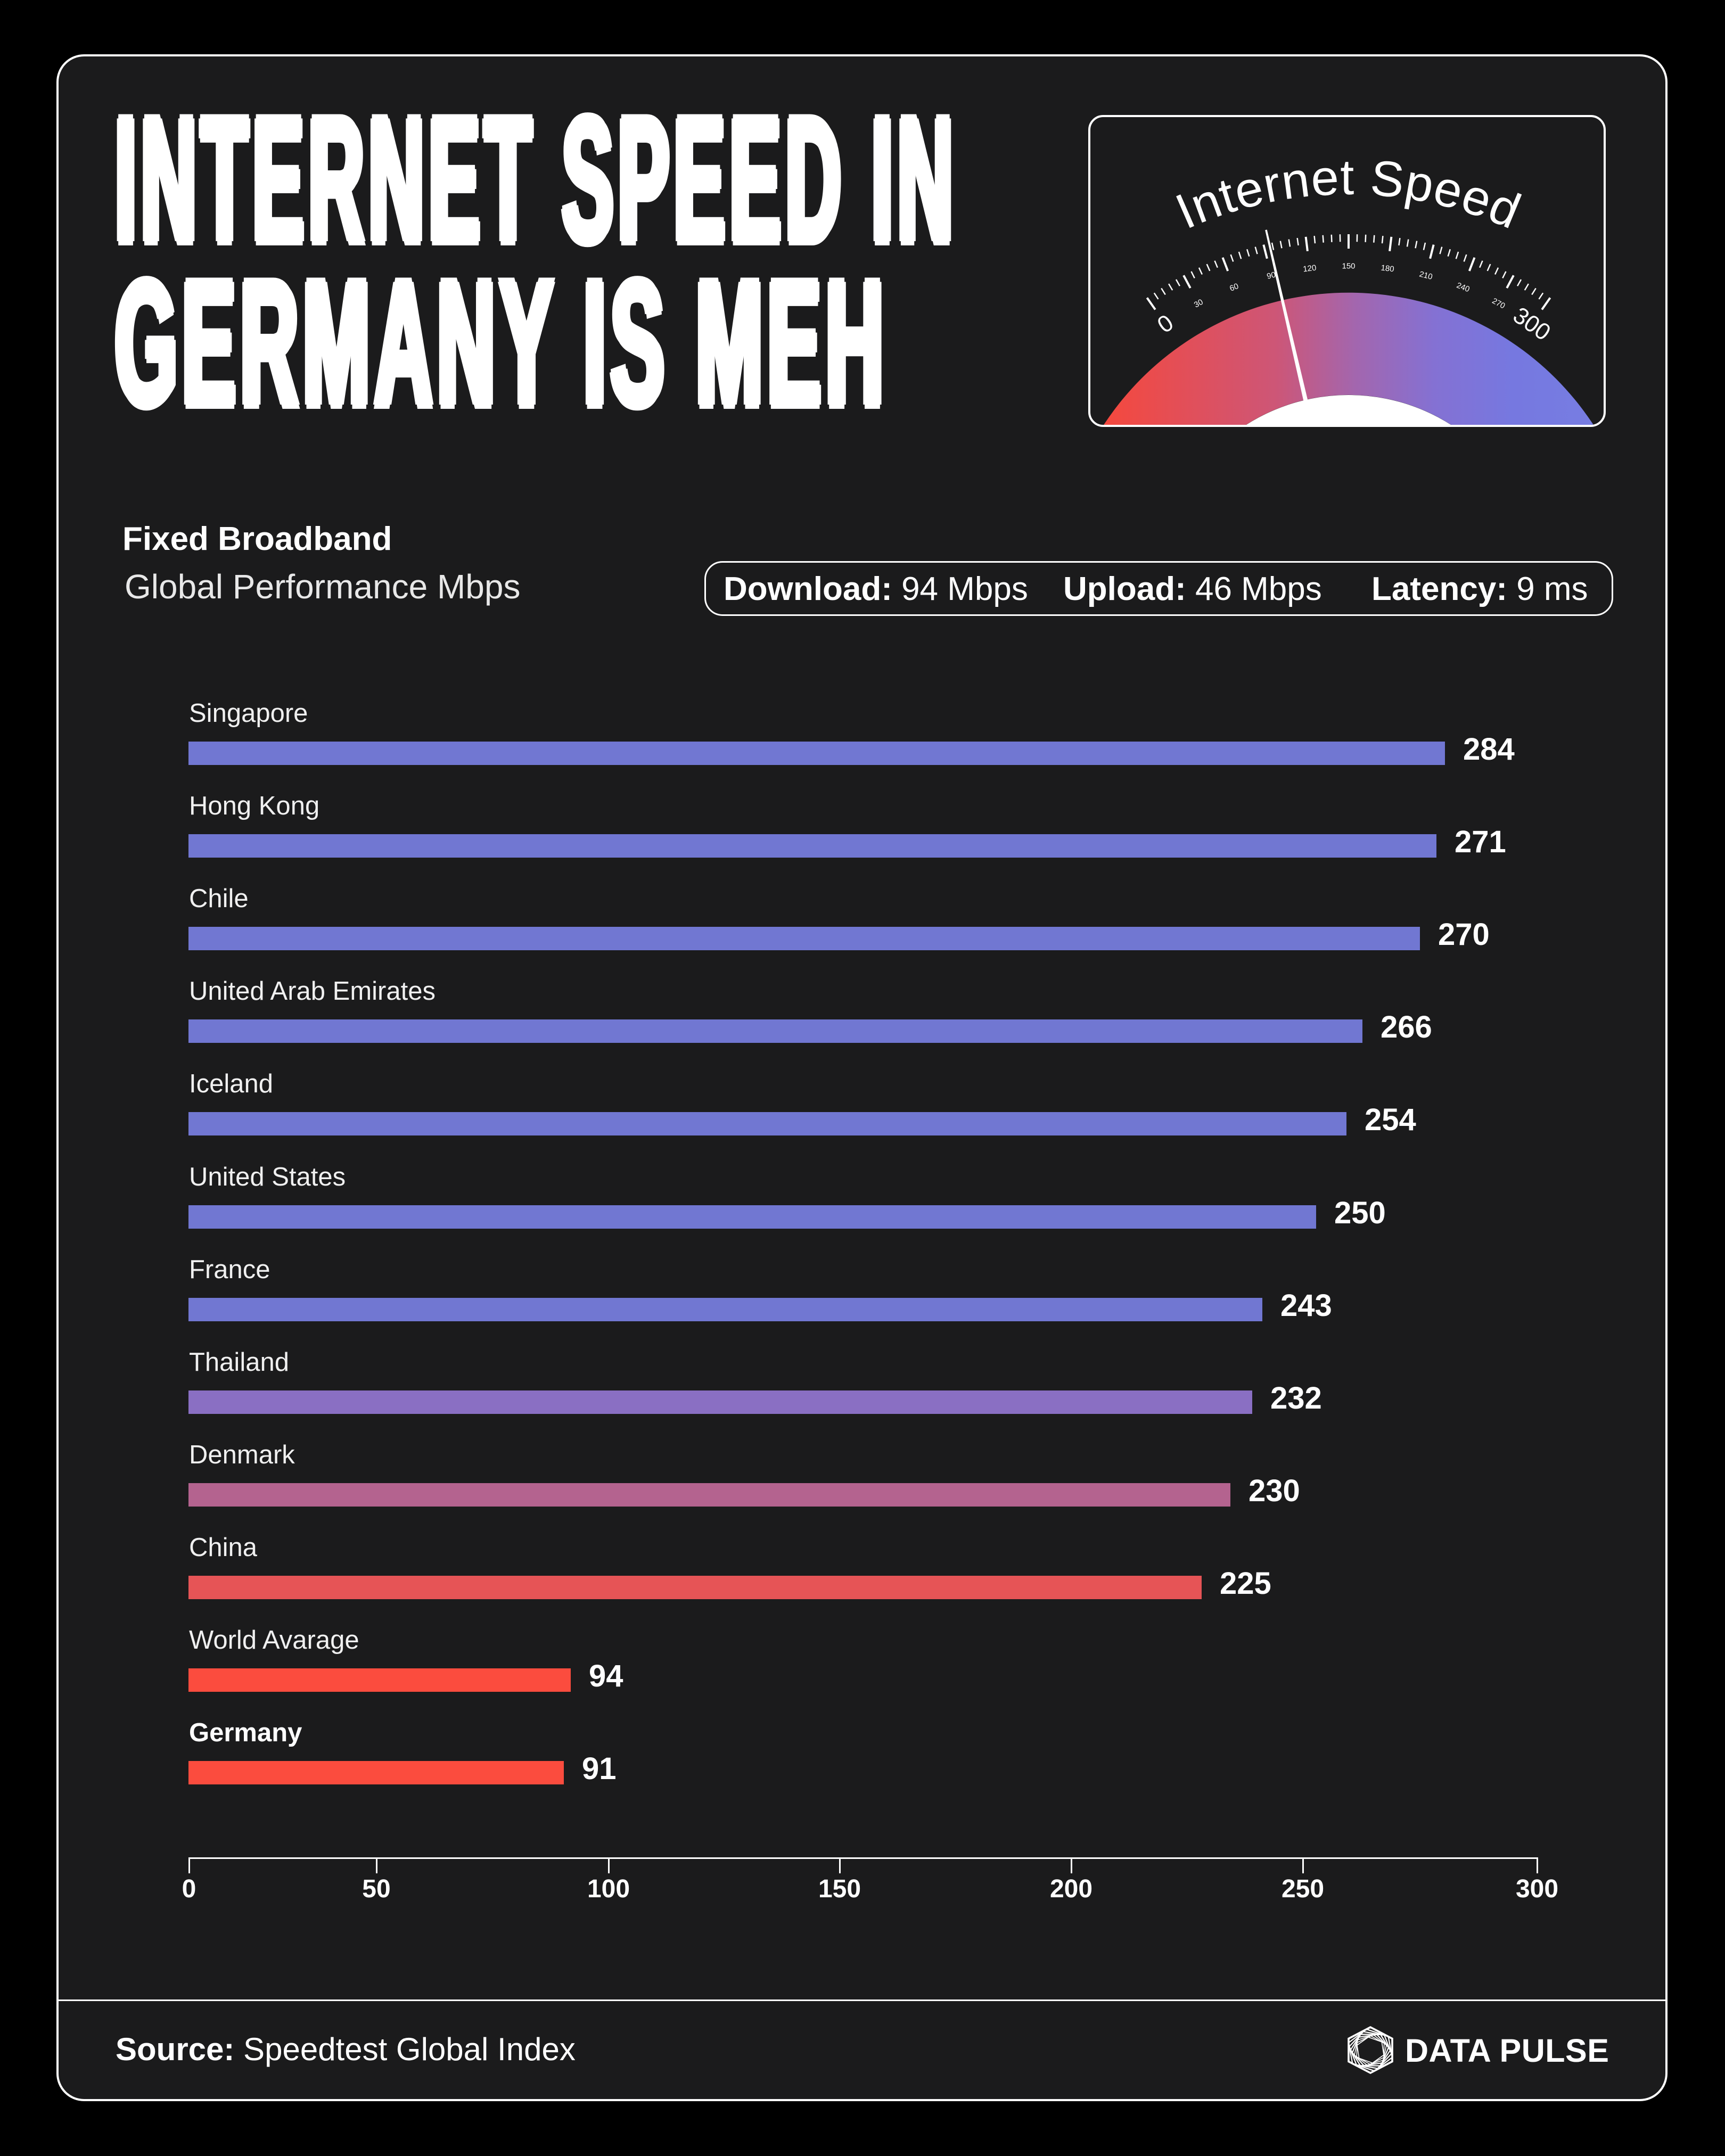 The image size is (1725, 2156). What do you see at coordinates (1199, 304) in the screenshot?
I see `svg-text: 30` at bounding box center [1199, 304].